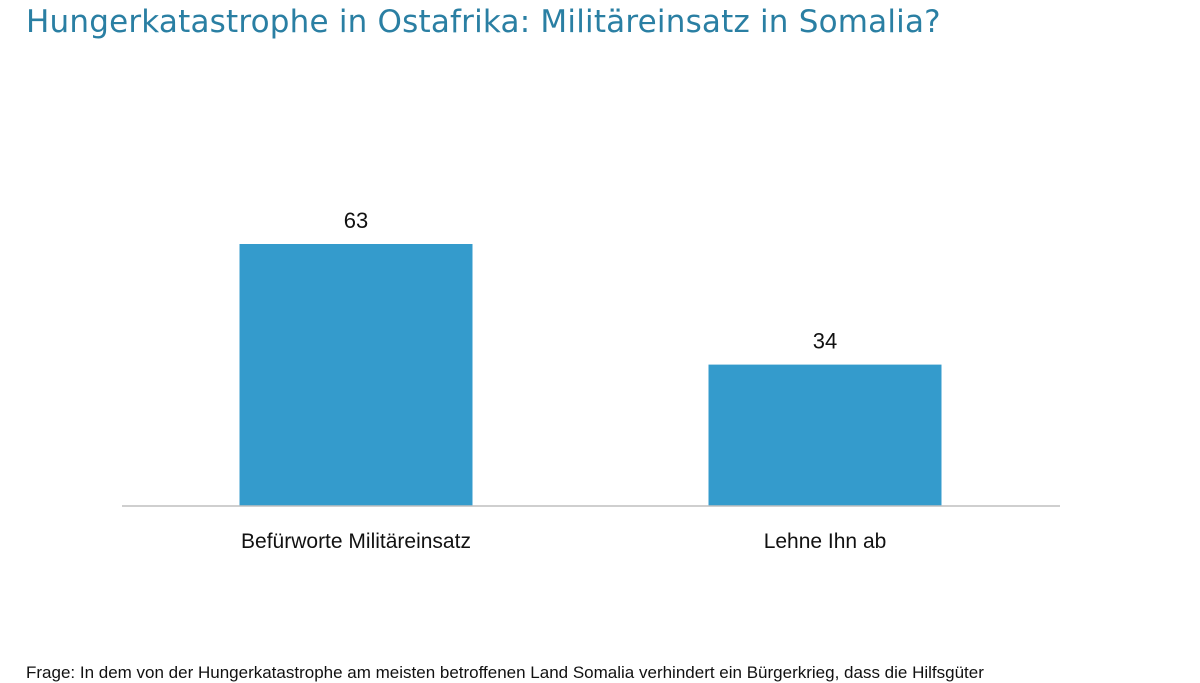 The image size is (1200, 683). Describe the element at coordinates (356, 541) in the screenshot. I see `category-label-1: Befürworte Militäreinsatz` at that location.